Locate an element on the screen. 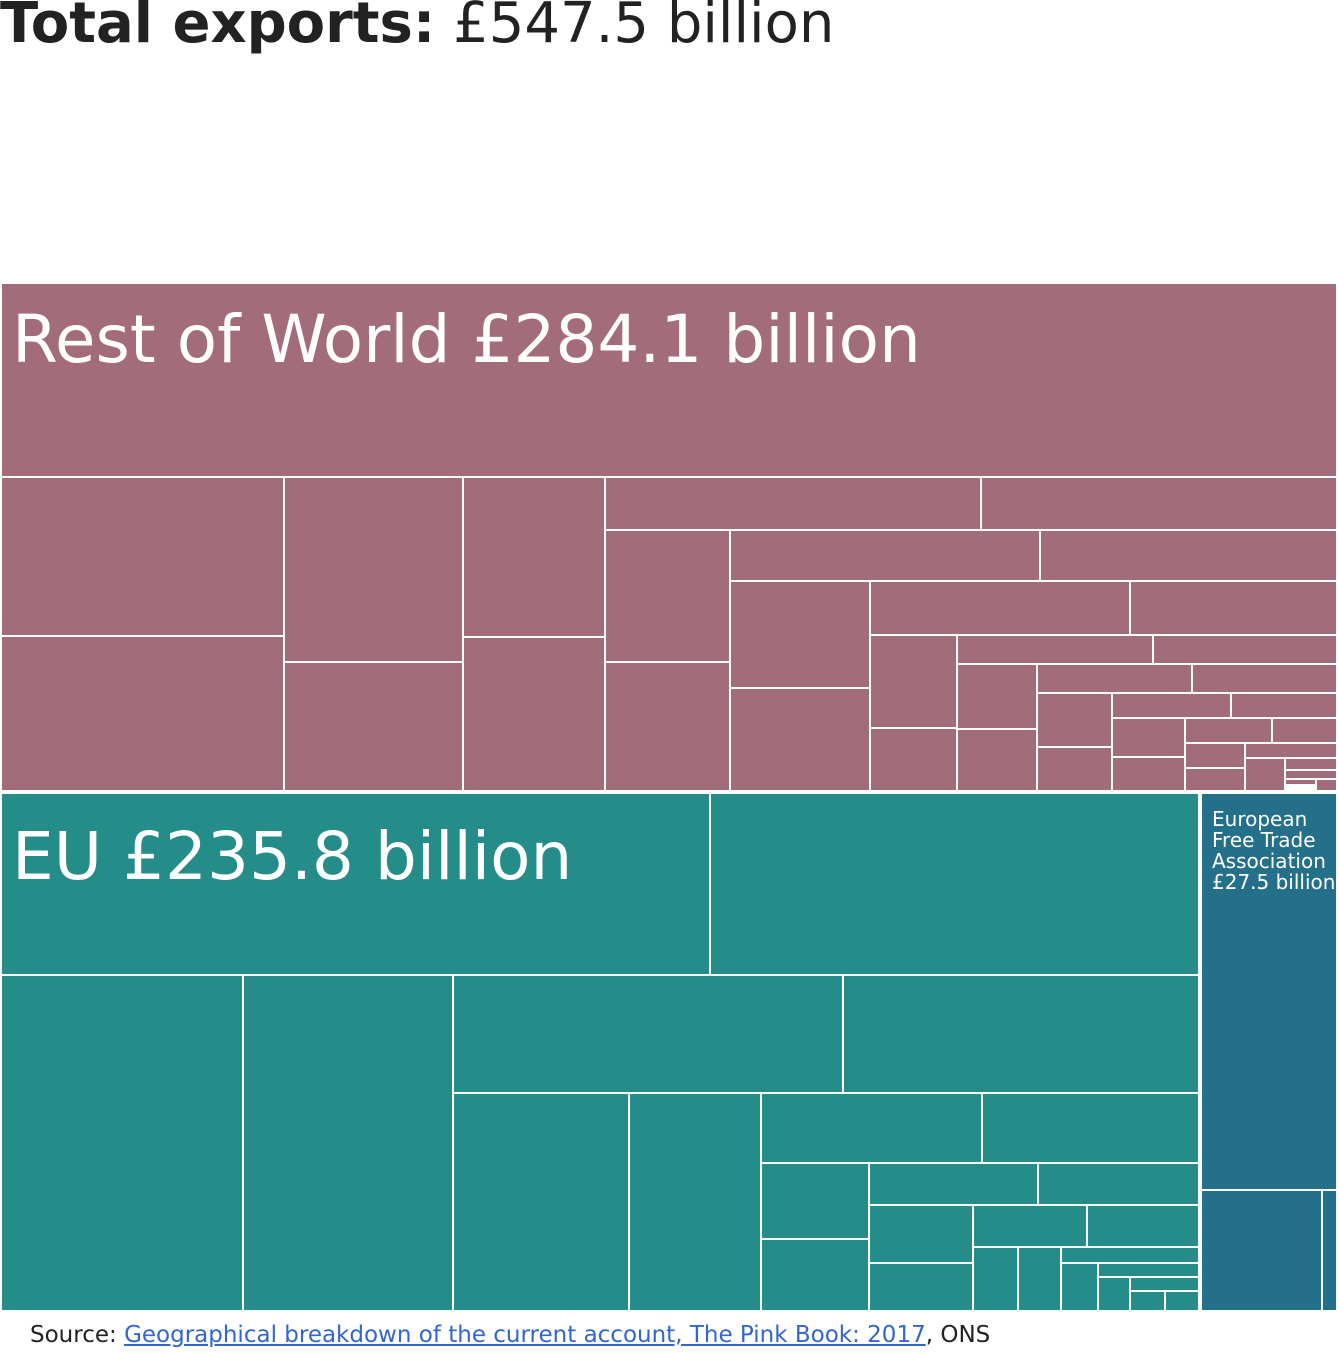  rest-of-world-top-cell is located at coordinates (669, 380).